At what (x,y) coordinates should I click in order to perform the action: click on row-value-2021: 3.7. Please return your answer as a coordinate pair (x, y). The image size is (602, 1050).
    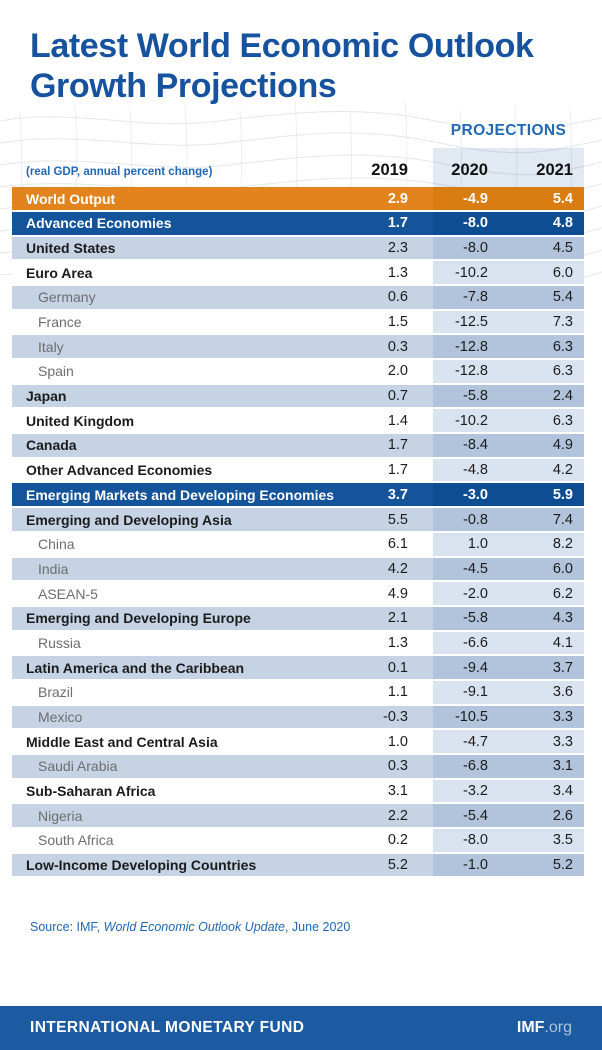
    Looking at the image, I should click on (546, 667).